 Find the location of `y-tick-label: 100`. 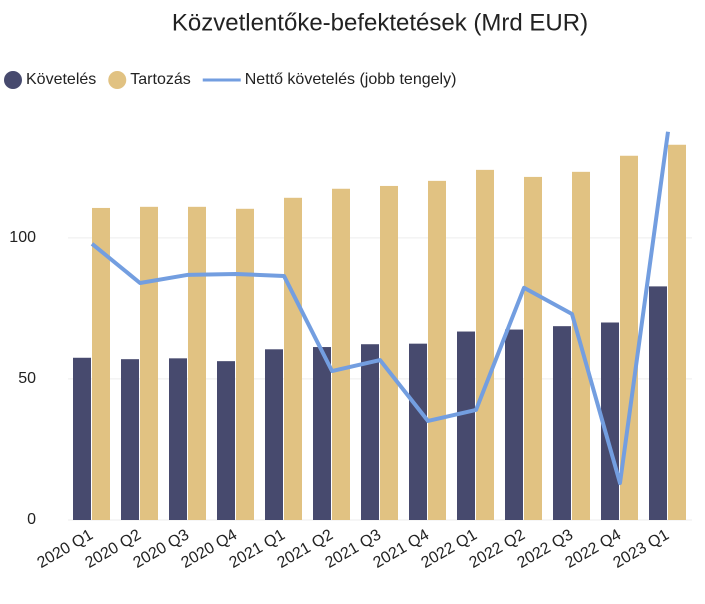

y-tick-label: 100 is located at coordinates (22, 237).